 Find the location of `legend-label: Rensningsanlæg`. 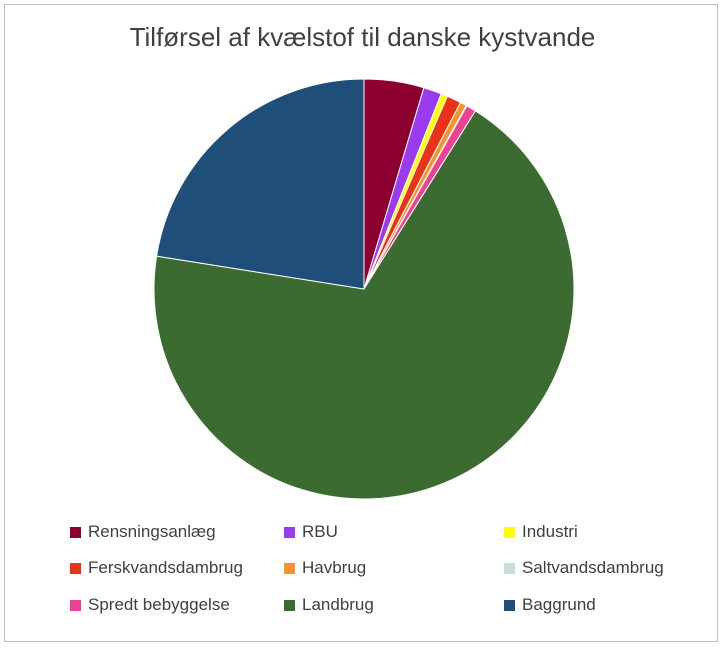

legend-label: Rensningsanlæg is located at coordinates (152, 531).